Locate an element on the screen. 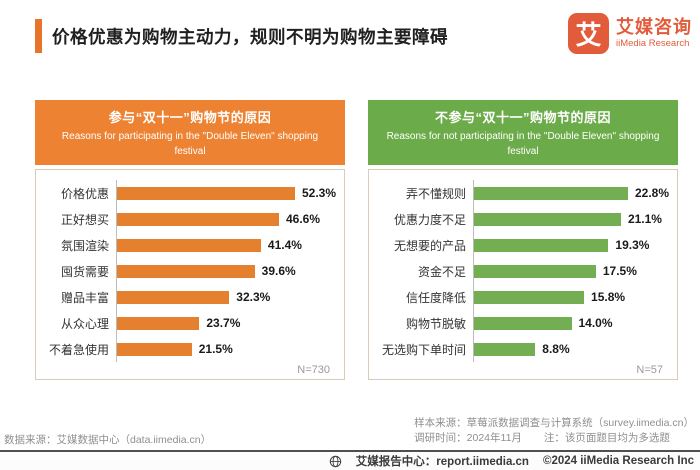  bar-row: 从众心理 23.7% is located at coordinates (190, 323).